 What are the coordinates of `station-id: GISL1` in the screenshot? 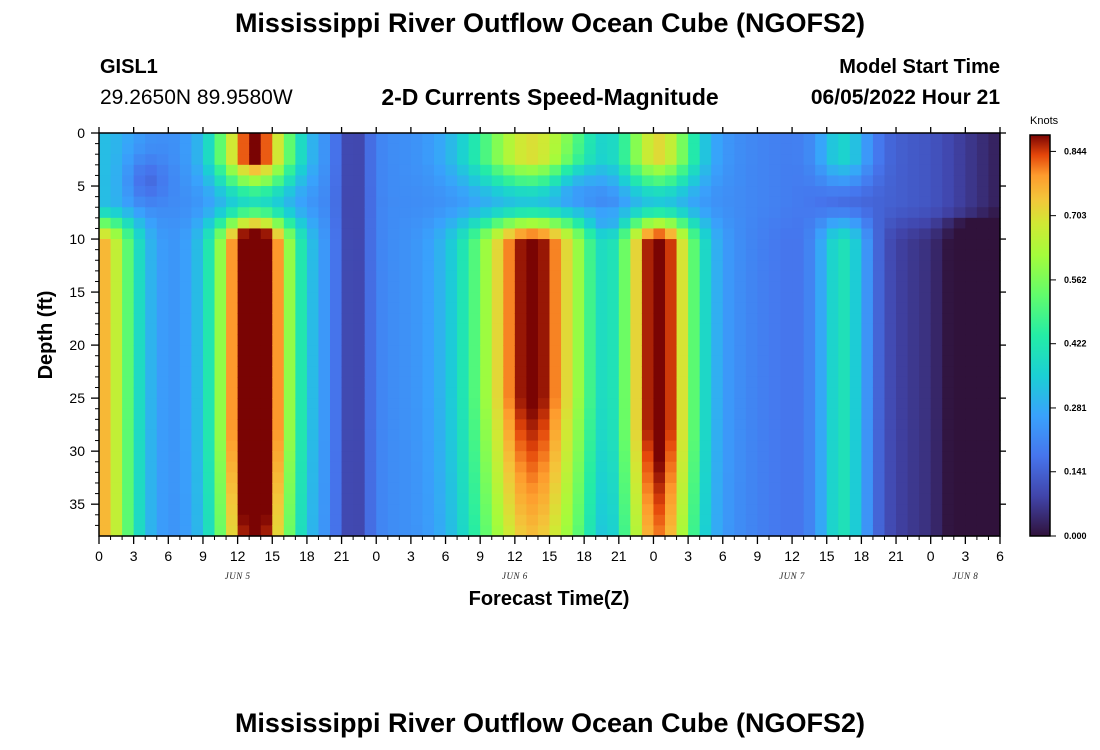 It's located at (129, 67).